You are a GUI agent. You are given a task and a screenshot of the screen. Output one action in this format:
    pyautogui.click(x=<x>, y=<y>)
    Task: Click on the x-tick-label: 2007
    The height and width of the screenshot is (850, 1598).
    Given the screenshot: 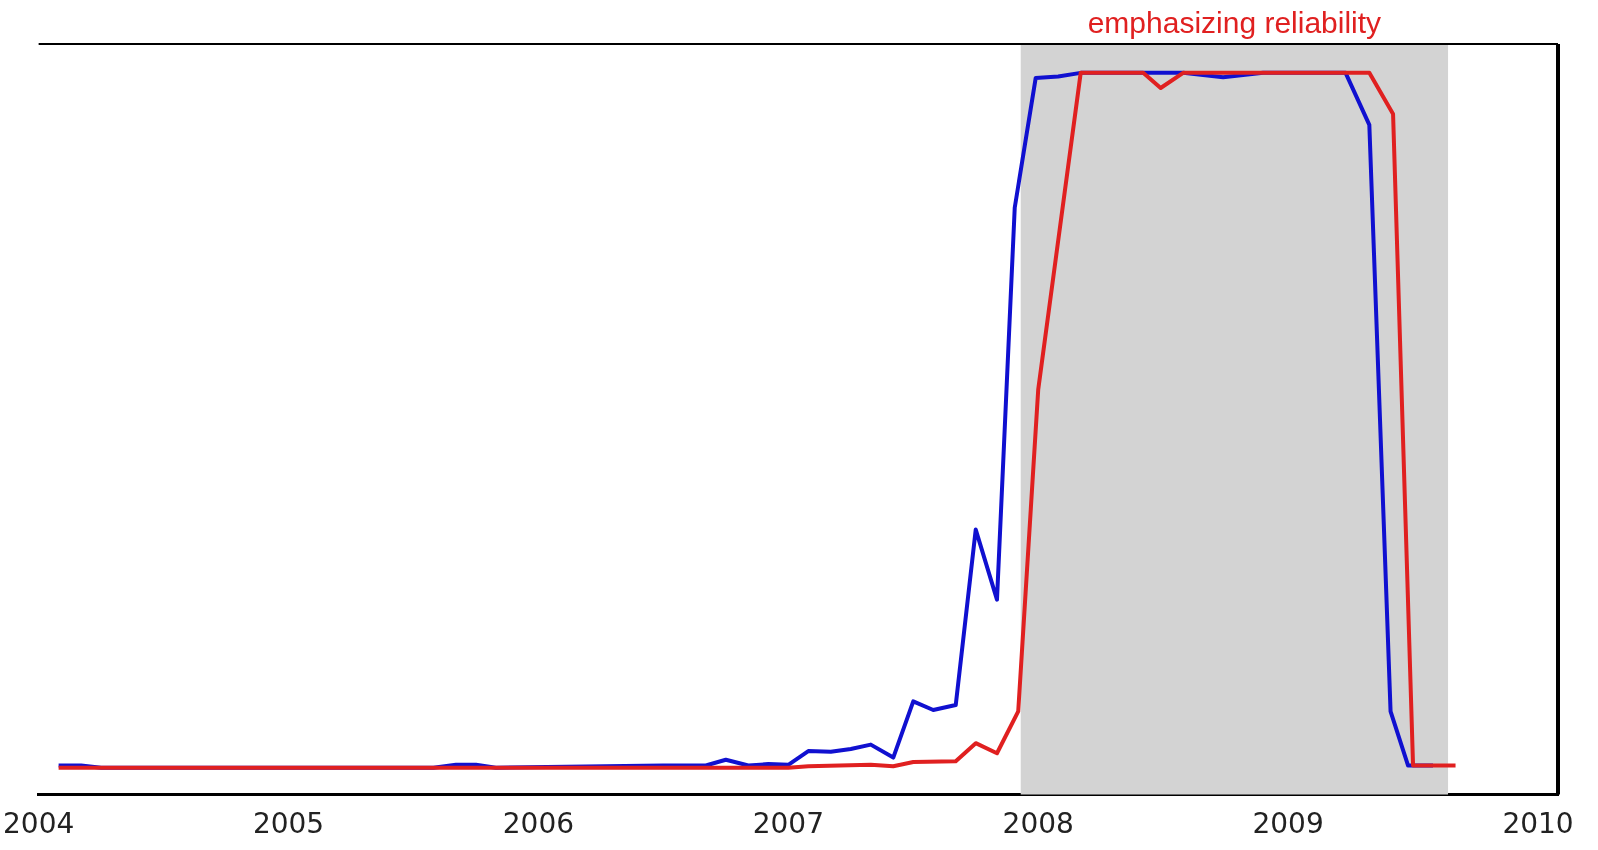 What is the action you would take?
    pyautogui.click(x=788, y=824)
    